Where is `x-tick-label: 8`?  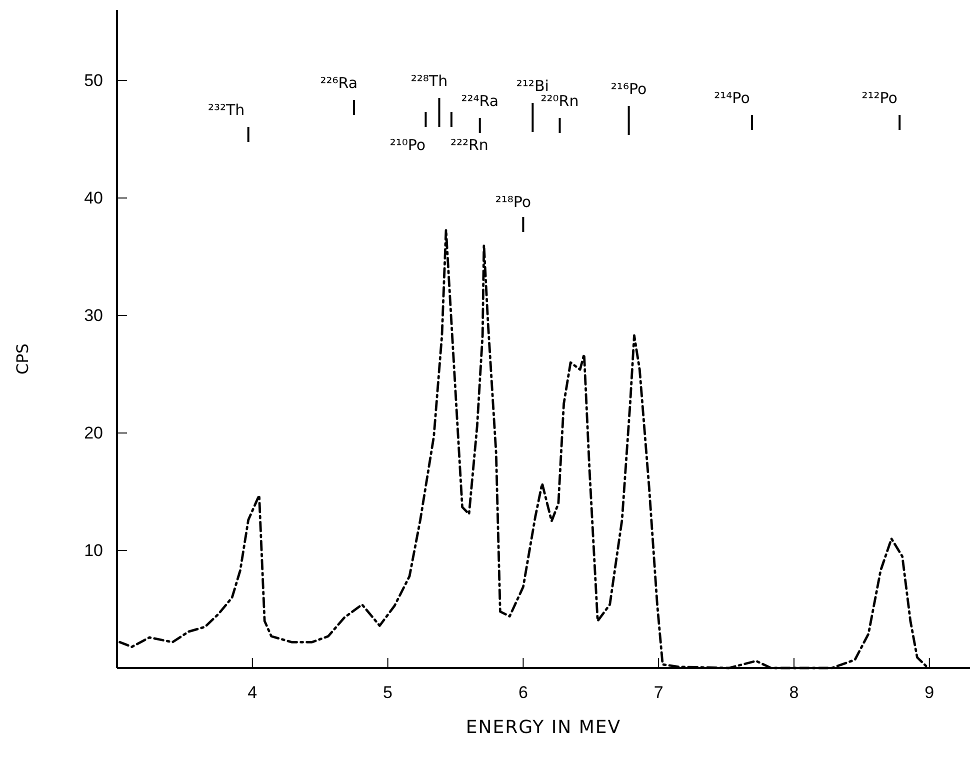
x-tick-label: 8 is located at coordinates (794, 692).